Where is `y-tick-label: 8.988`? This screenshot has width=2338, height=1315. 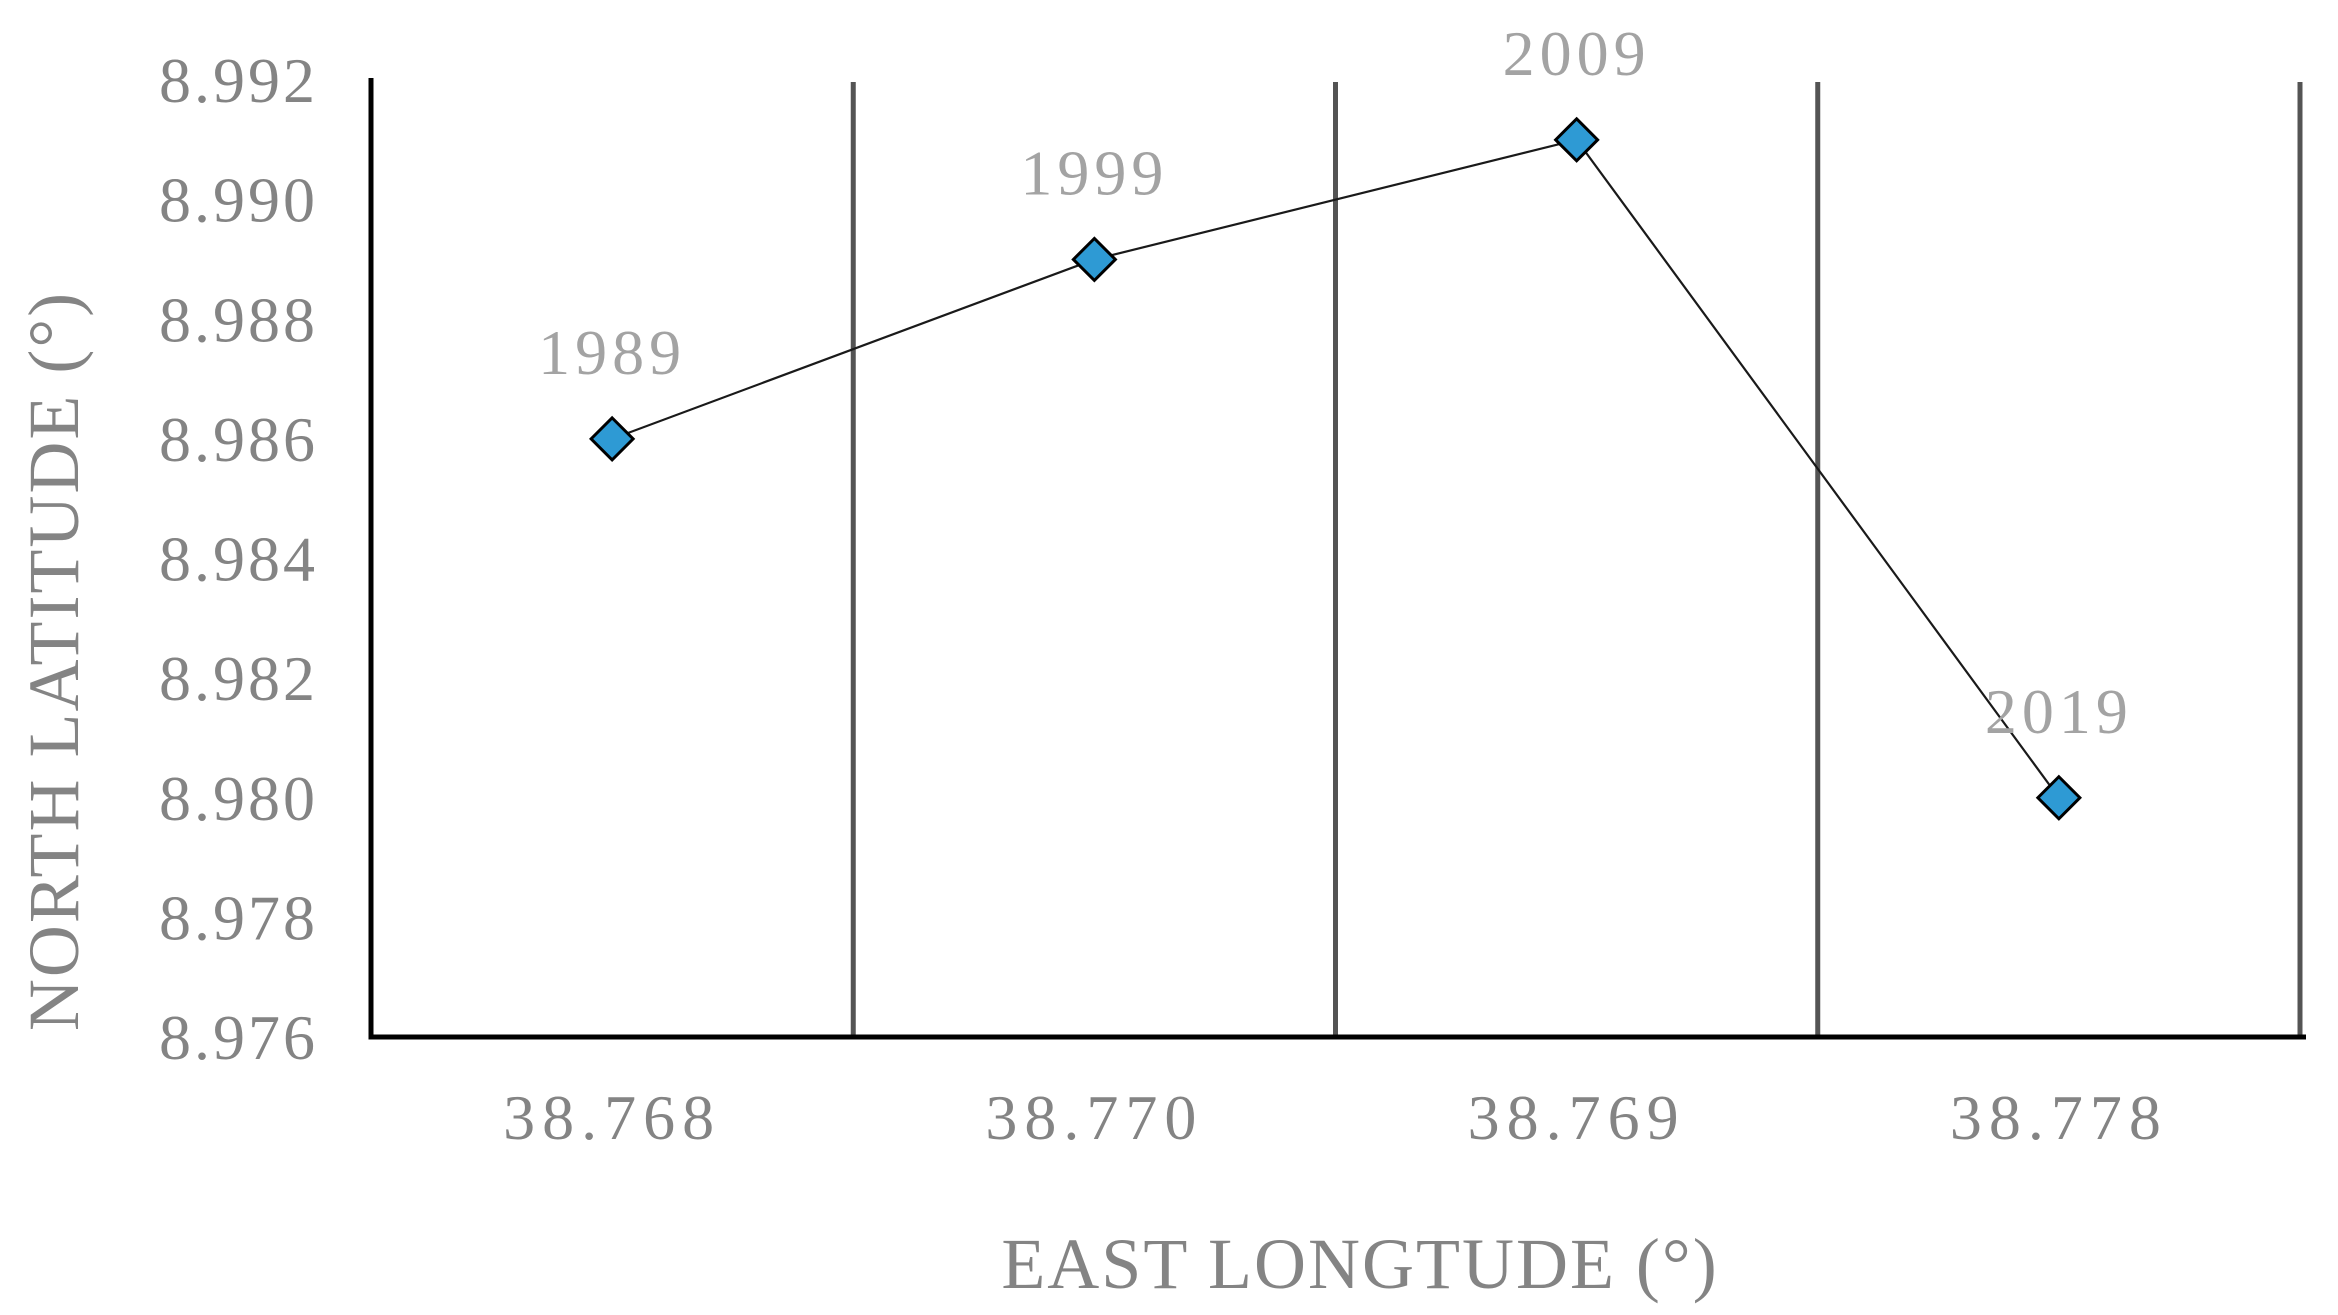 y-tick-label: 8.988 is located at coordinates (238, 319).